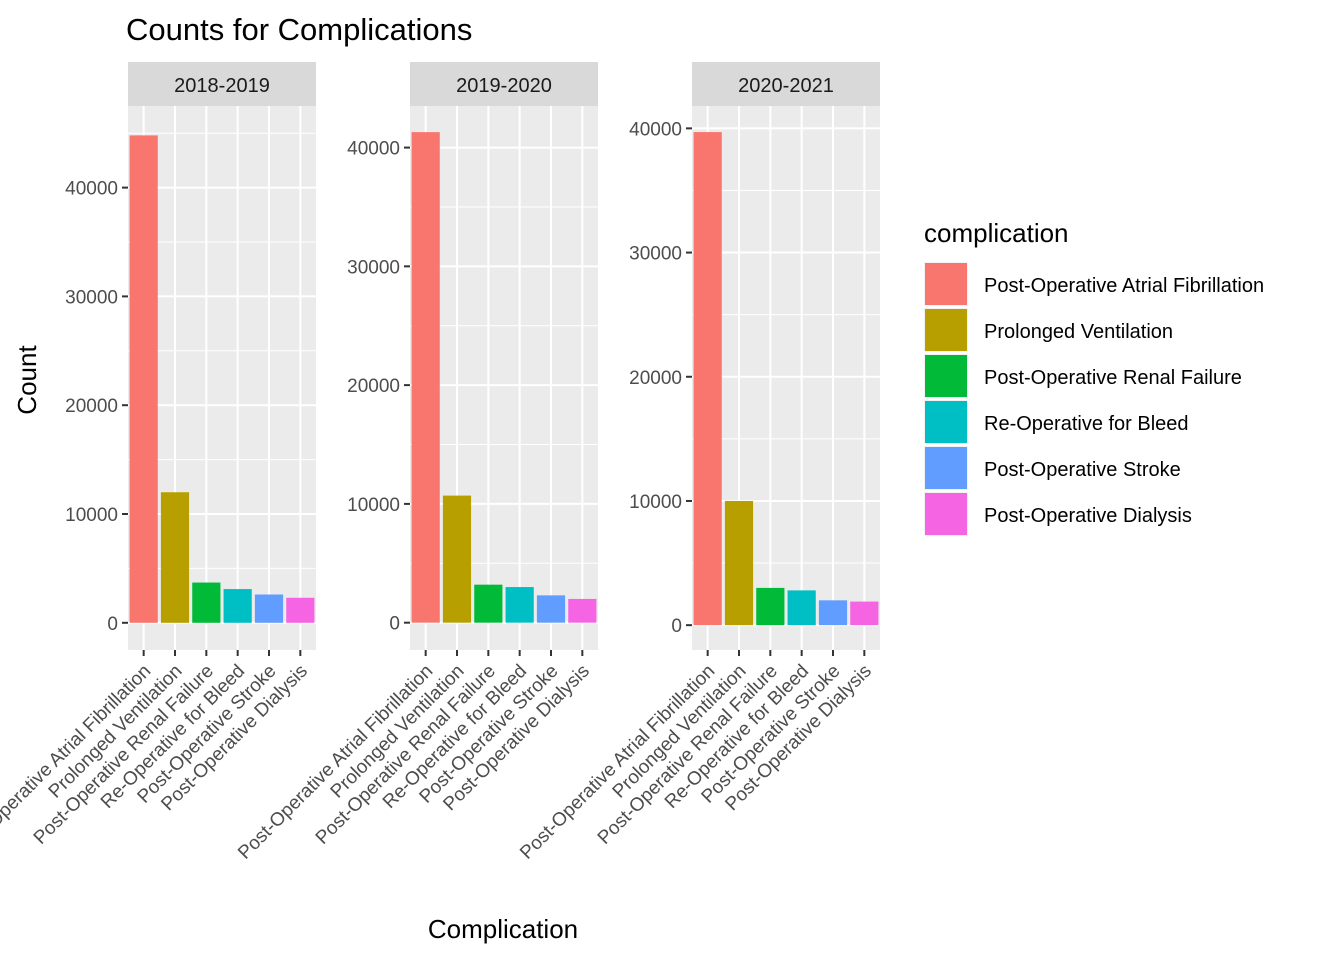 The height and width of the screenshot is (960, 1344). I want to click on chart-title: Counts for Complications, so click(299, 29).